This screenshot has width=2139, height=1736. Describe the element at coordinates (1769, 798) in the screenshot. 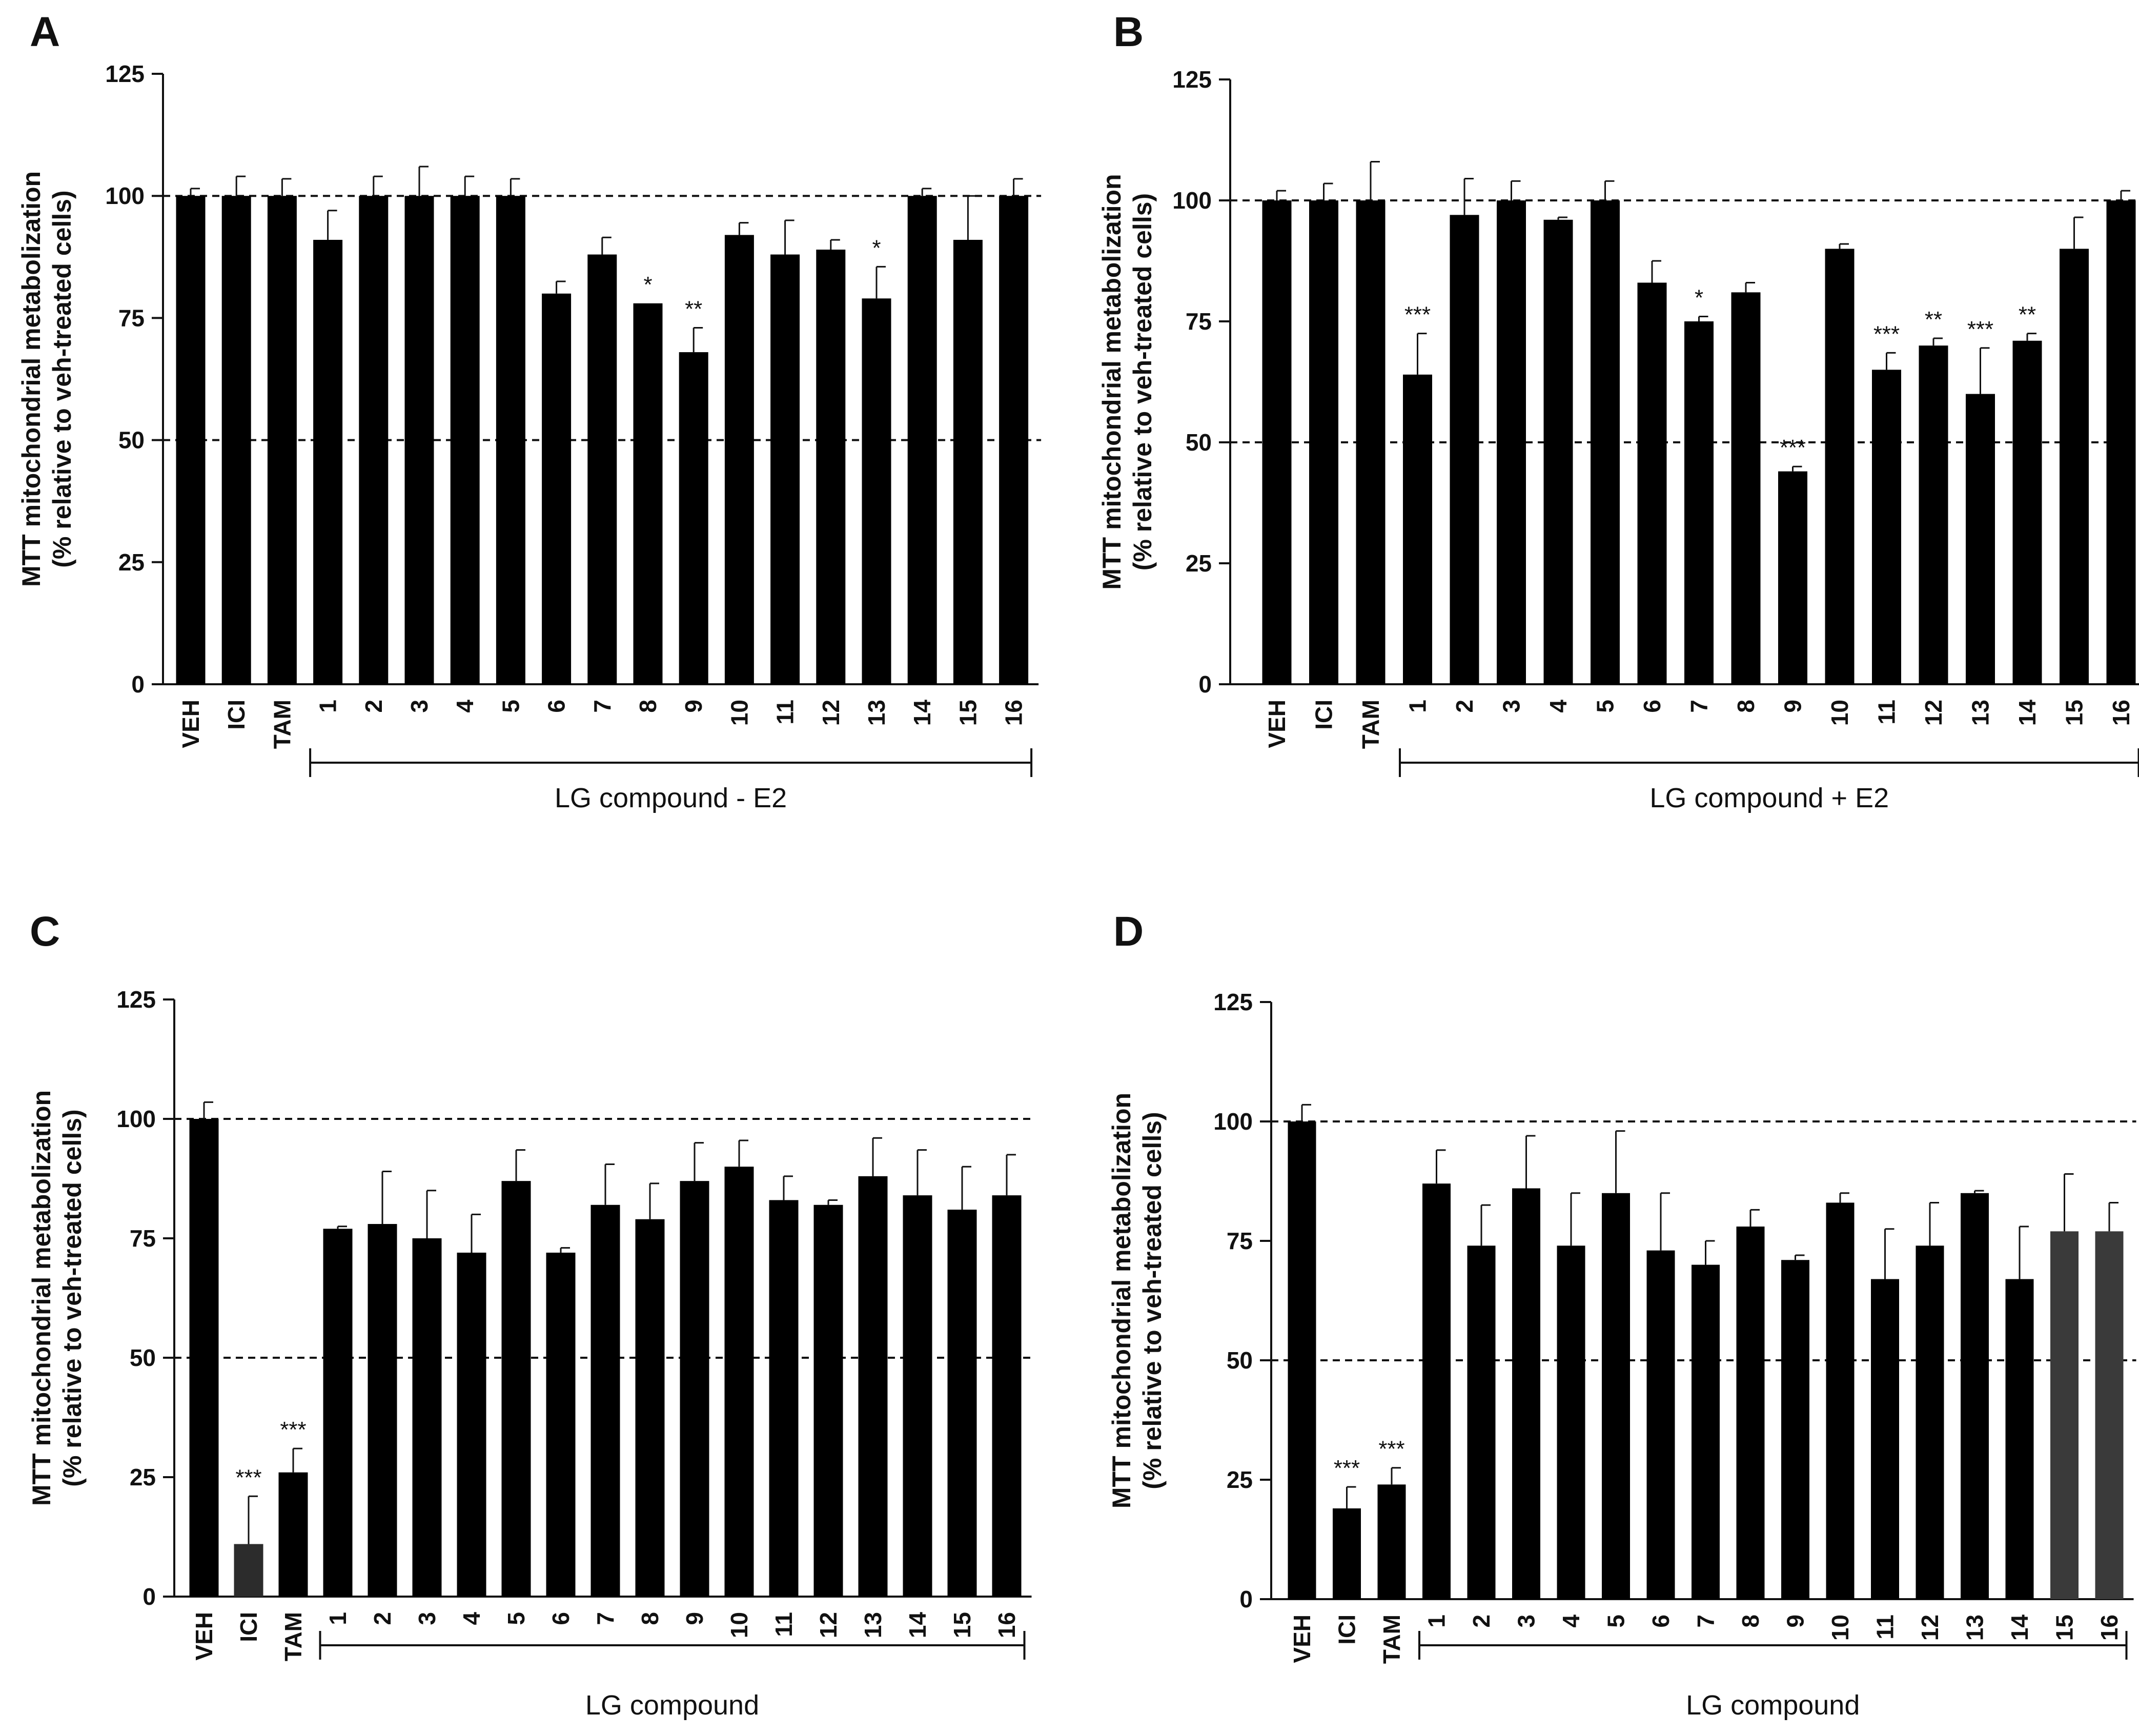

I see `group-label: LG compound + E2` at that location.